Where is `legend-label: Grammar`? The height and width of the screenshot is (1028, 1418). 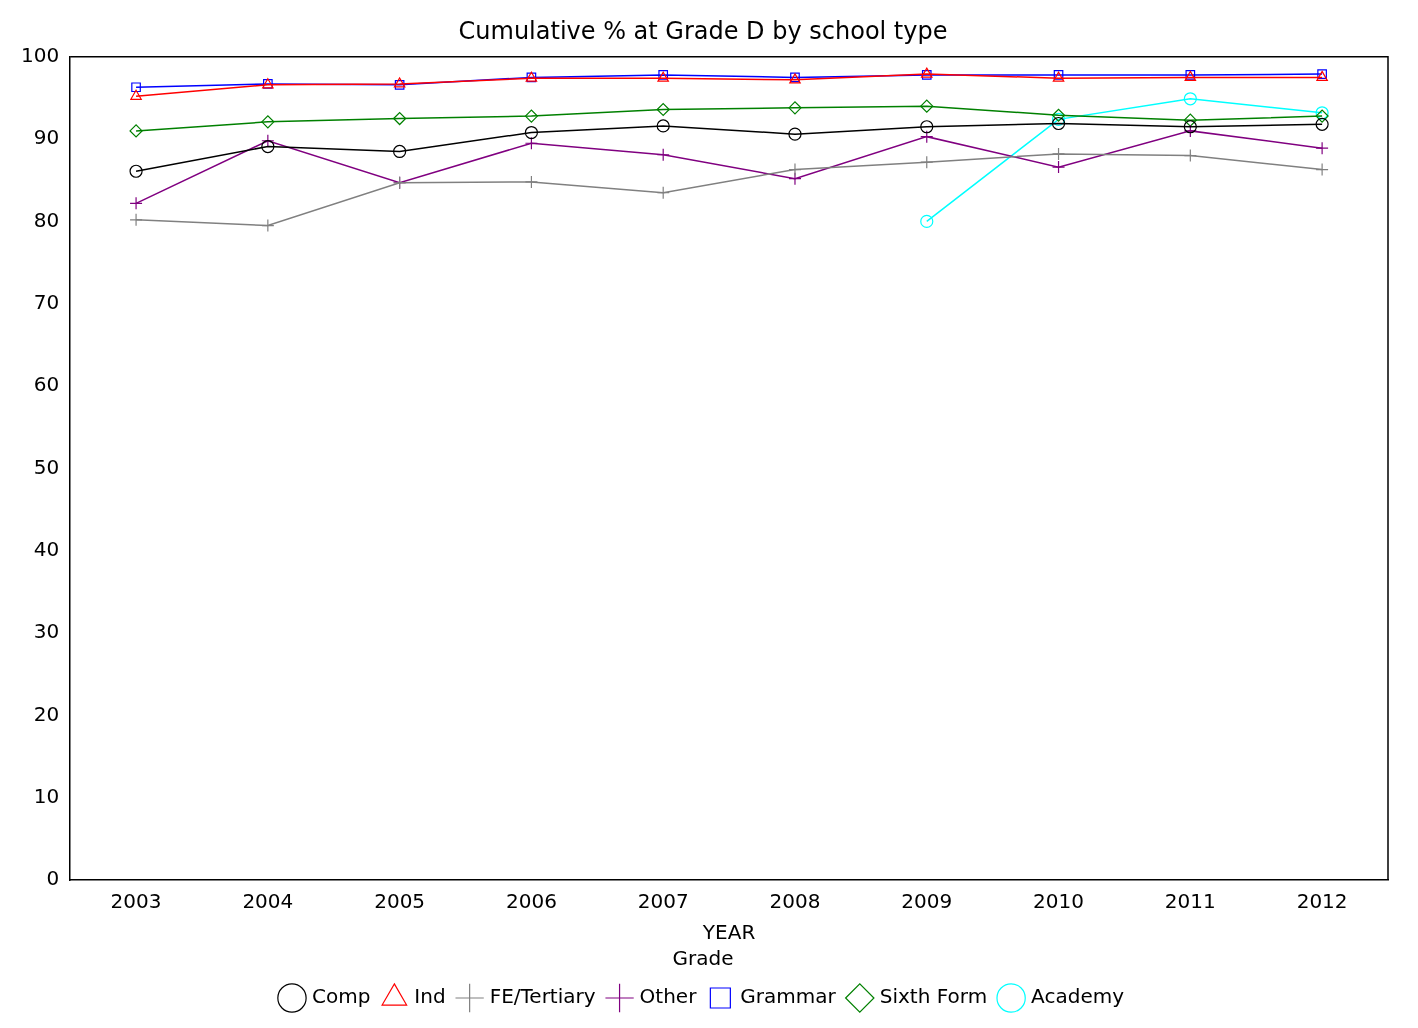 legend-label: Grammar is located at coordinates (788, 996).